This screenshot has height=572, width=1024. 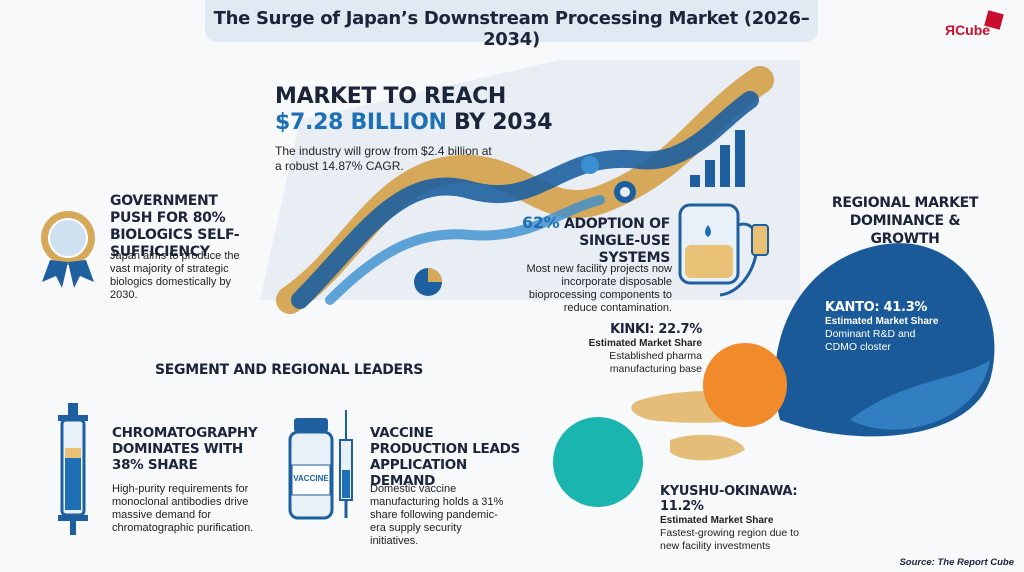 I want to click on adoption-highlight: 62%, so click(x=540, y=222).